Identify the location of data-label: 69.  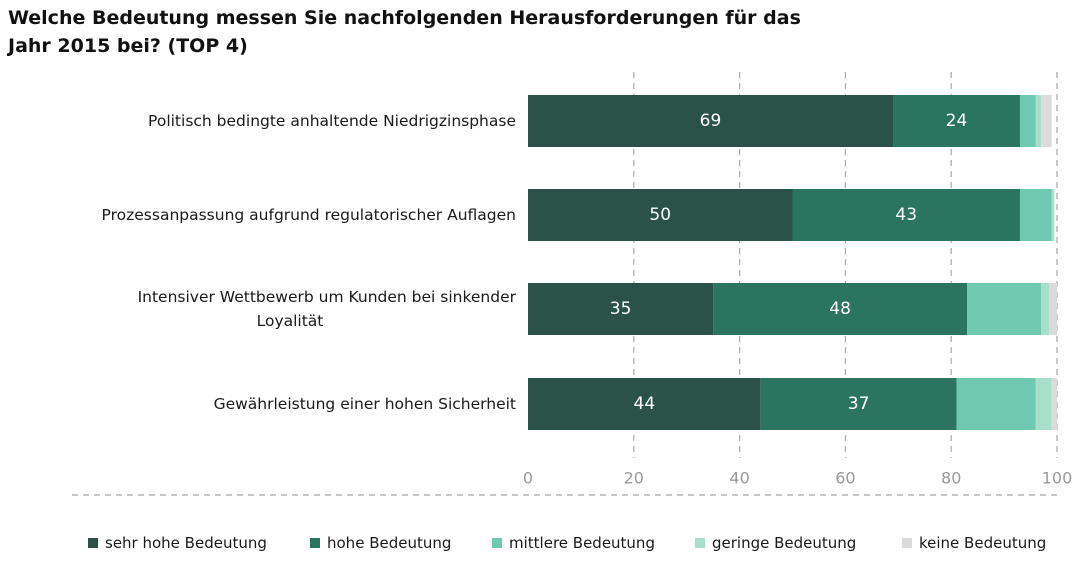
(711, 121).